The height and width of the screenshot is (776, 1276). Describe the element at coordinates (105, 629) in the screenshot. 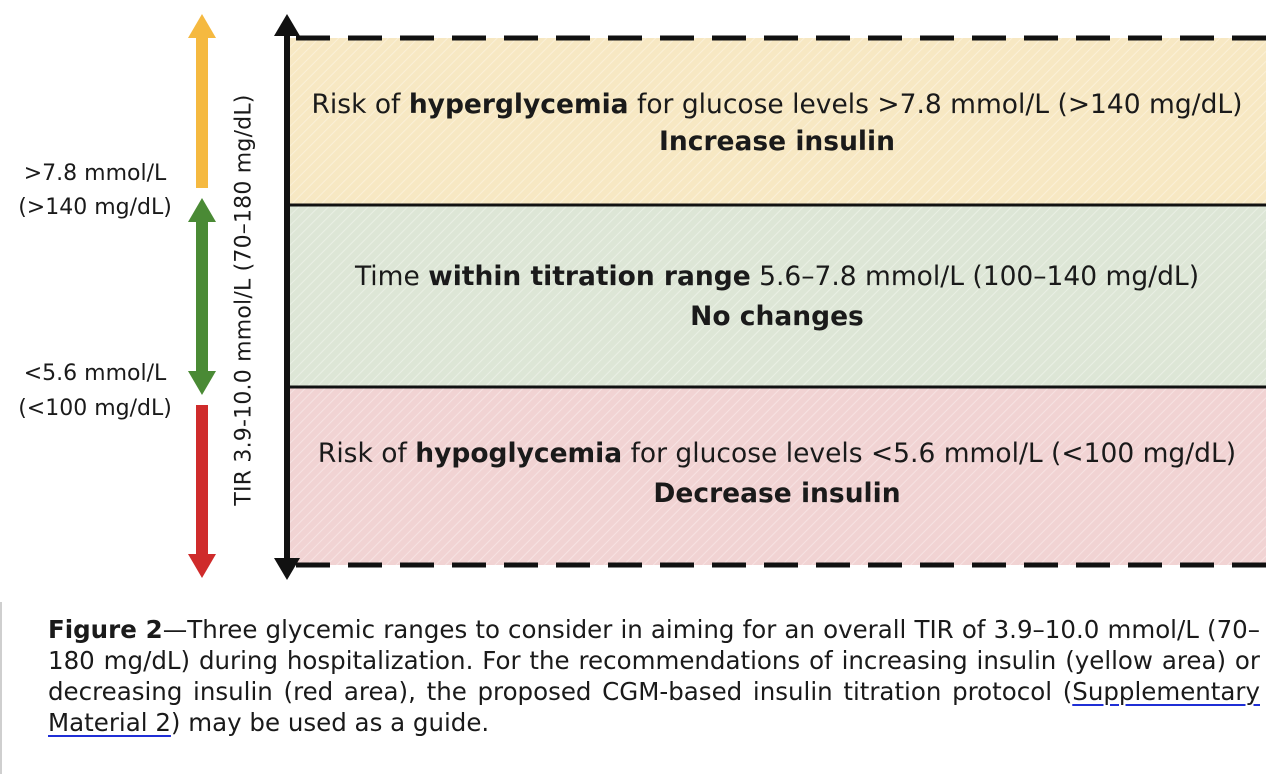

I see `figure-number: Figure 2` at that location.